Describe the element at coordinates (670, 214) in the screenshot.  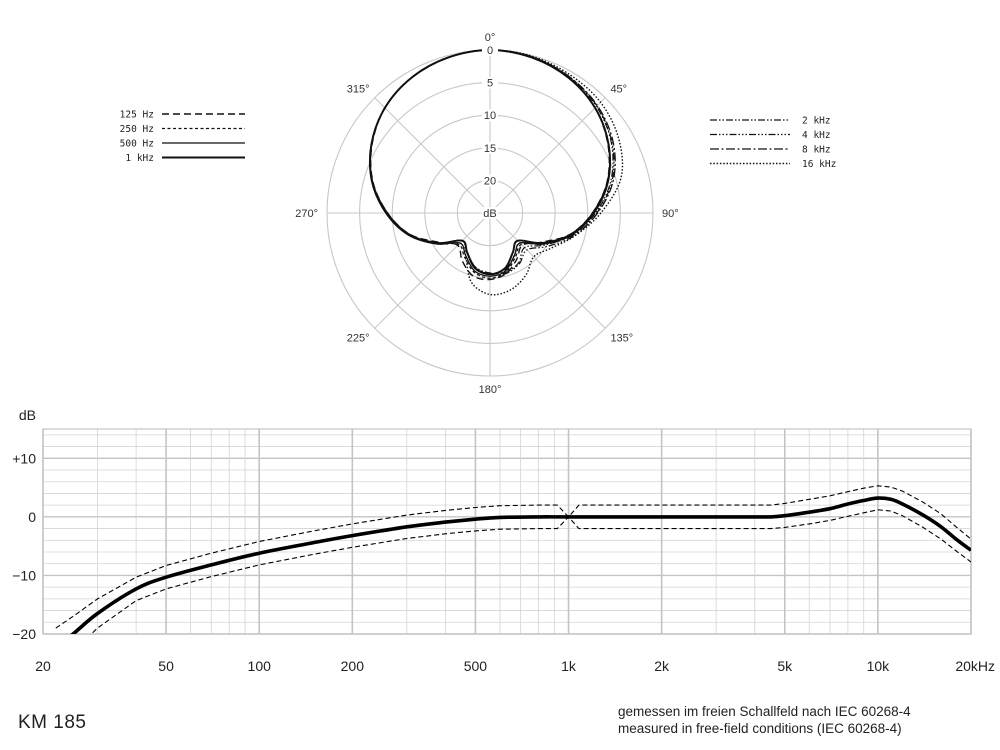
I see `angle-label-90: 90°` at that location.